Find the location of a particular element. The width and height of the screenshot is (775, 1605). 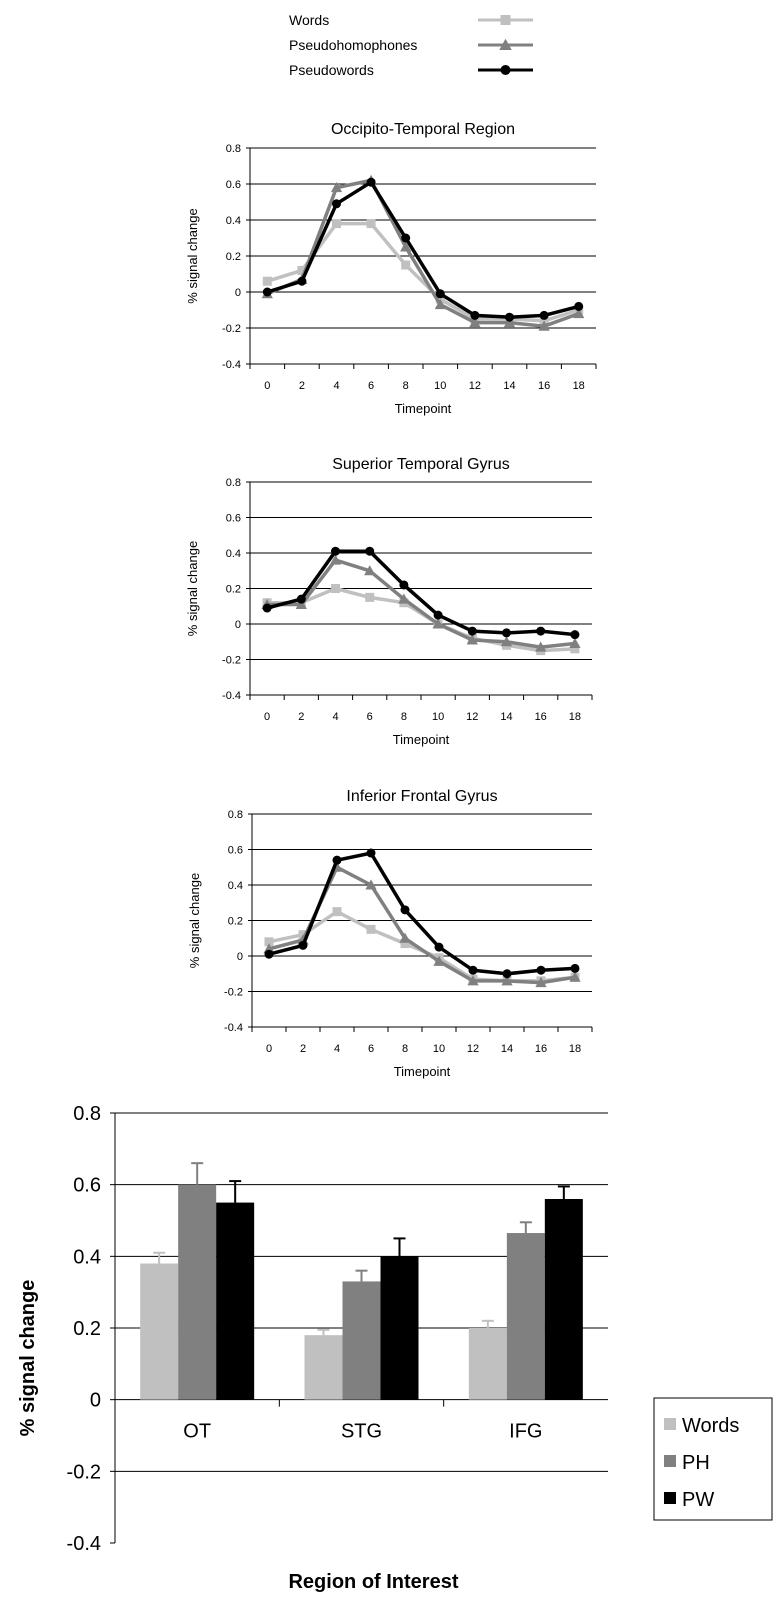

x-tick-label: 4 is located at coordinates (336, 386).